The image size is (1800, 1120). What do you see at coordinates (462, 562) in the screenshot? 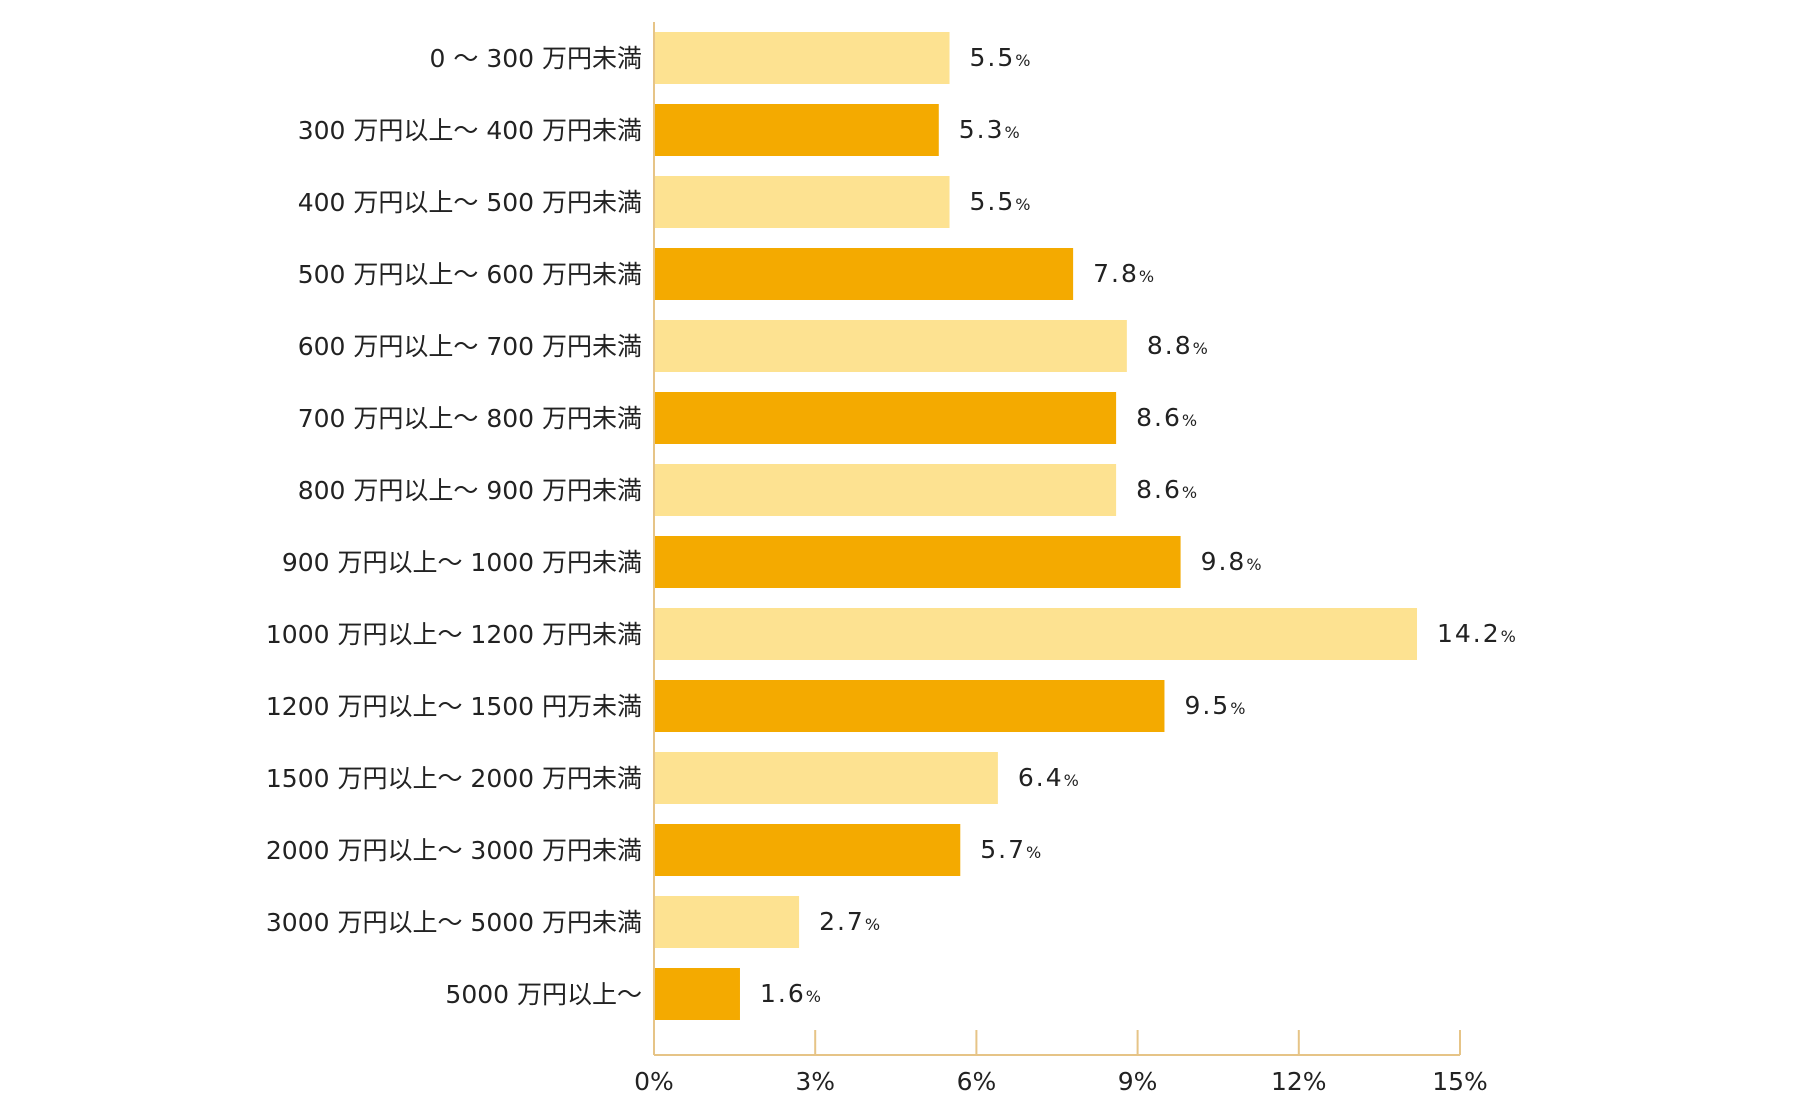
I see `category-label: 900 万円以上～ 1000 万円未満` at bounding box center [462, 562].